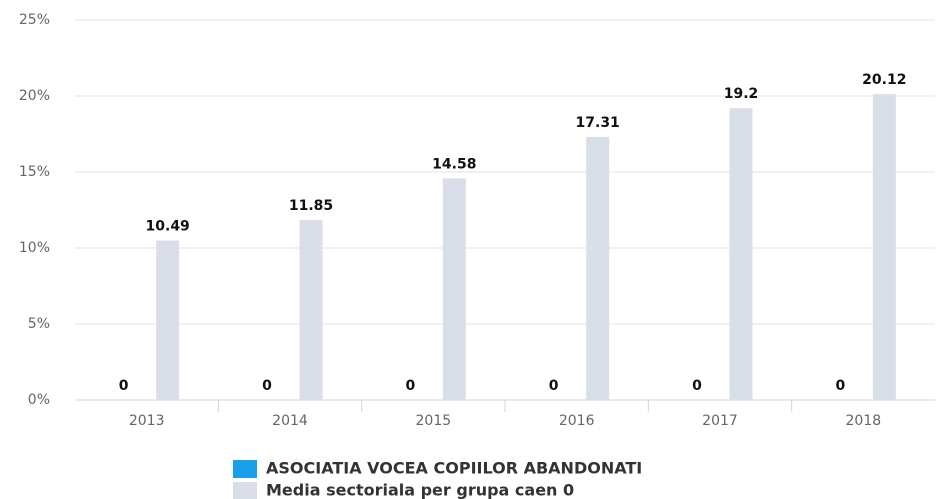  Describe the element at coordinates (420, 490) in the screenshot. I see `legend-label: Media sectoriala per grupa caen 0` at that location.